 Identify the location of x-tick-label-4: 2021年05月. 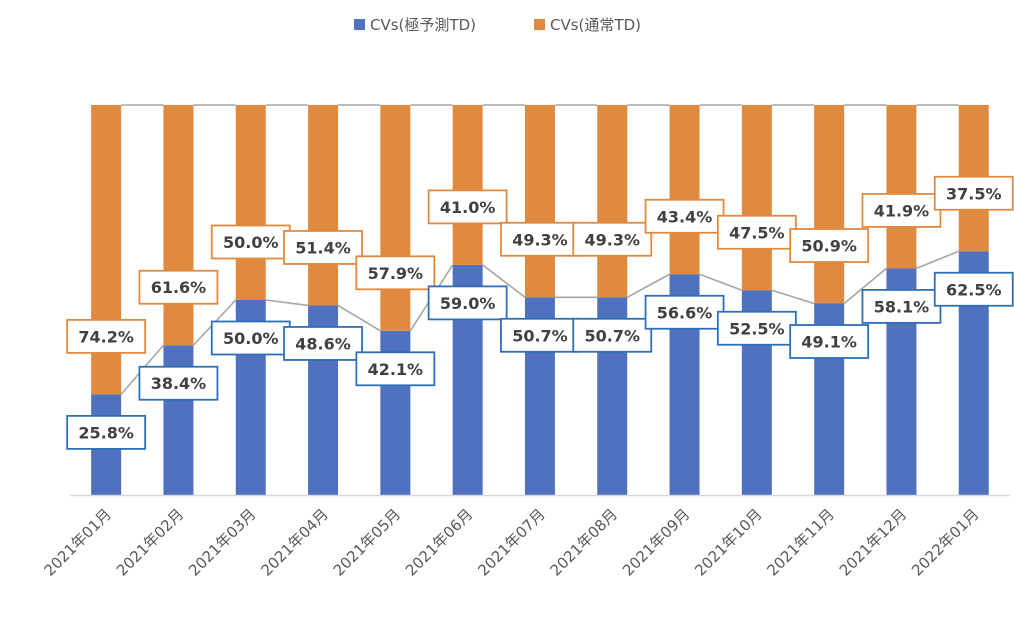
(367, 542).